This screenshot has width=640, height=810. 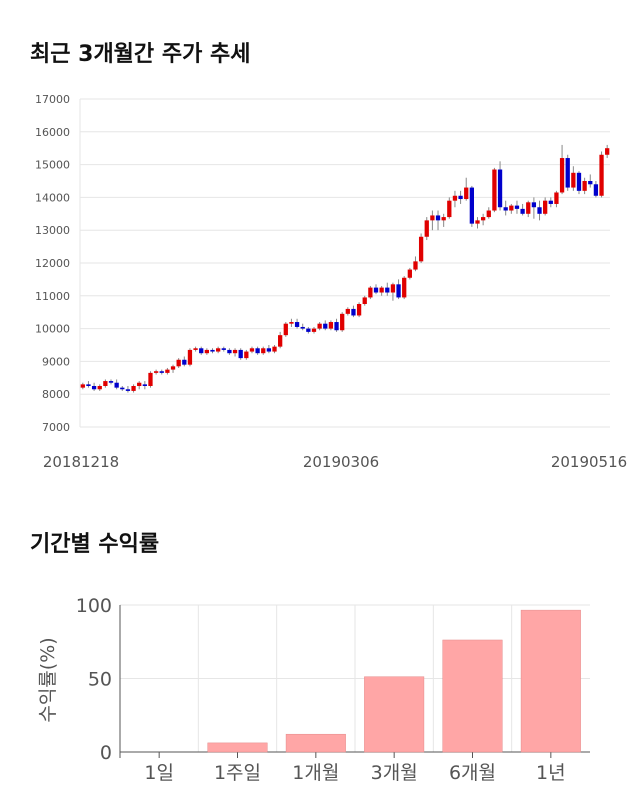 What do you see at coordinates (56, 361) in the screenshot?
I see `price-y-tick-label: 9000` at bounding box center [56, 361].